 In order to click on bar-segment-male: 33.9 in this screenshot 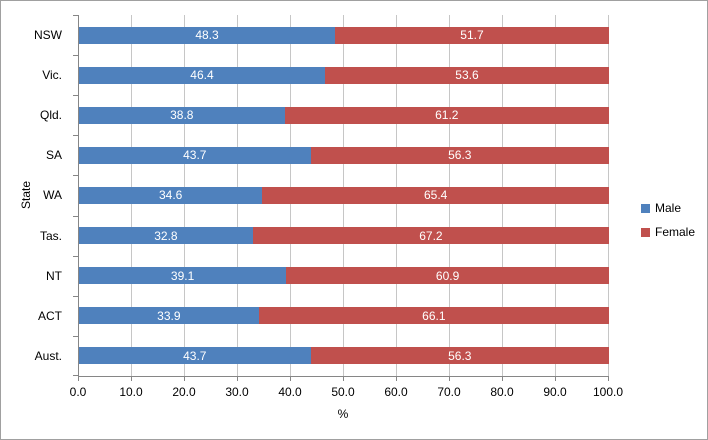, I will do `click(169, 316)`.